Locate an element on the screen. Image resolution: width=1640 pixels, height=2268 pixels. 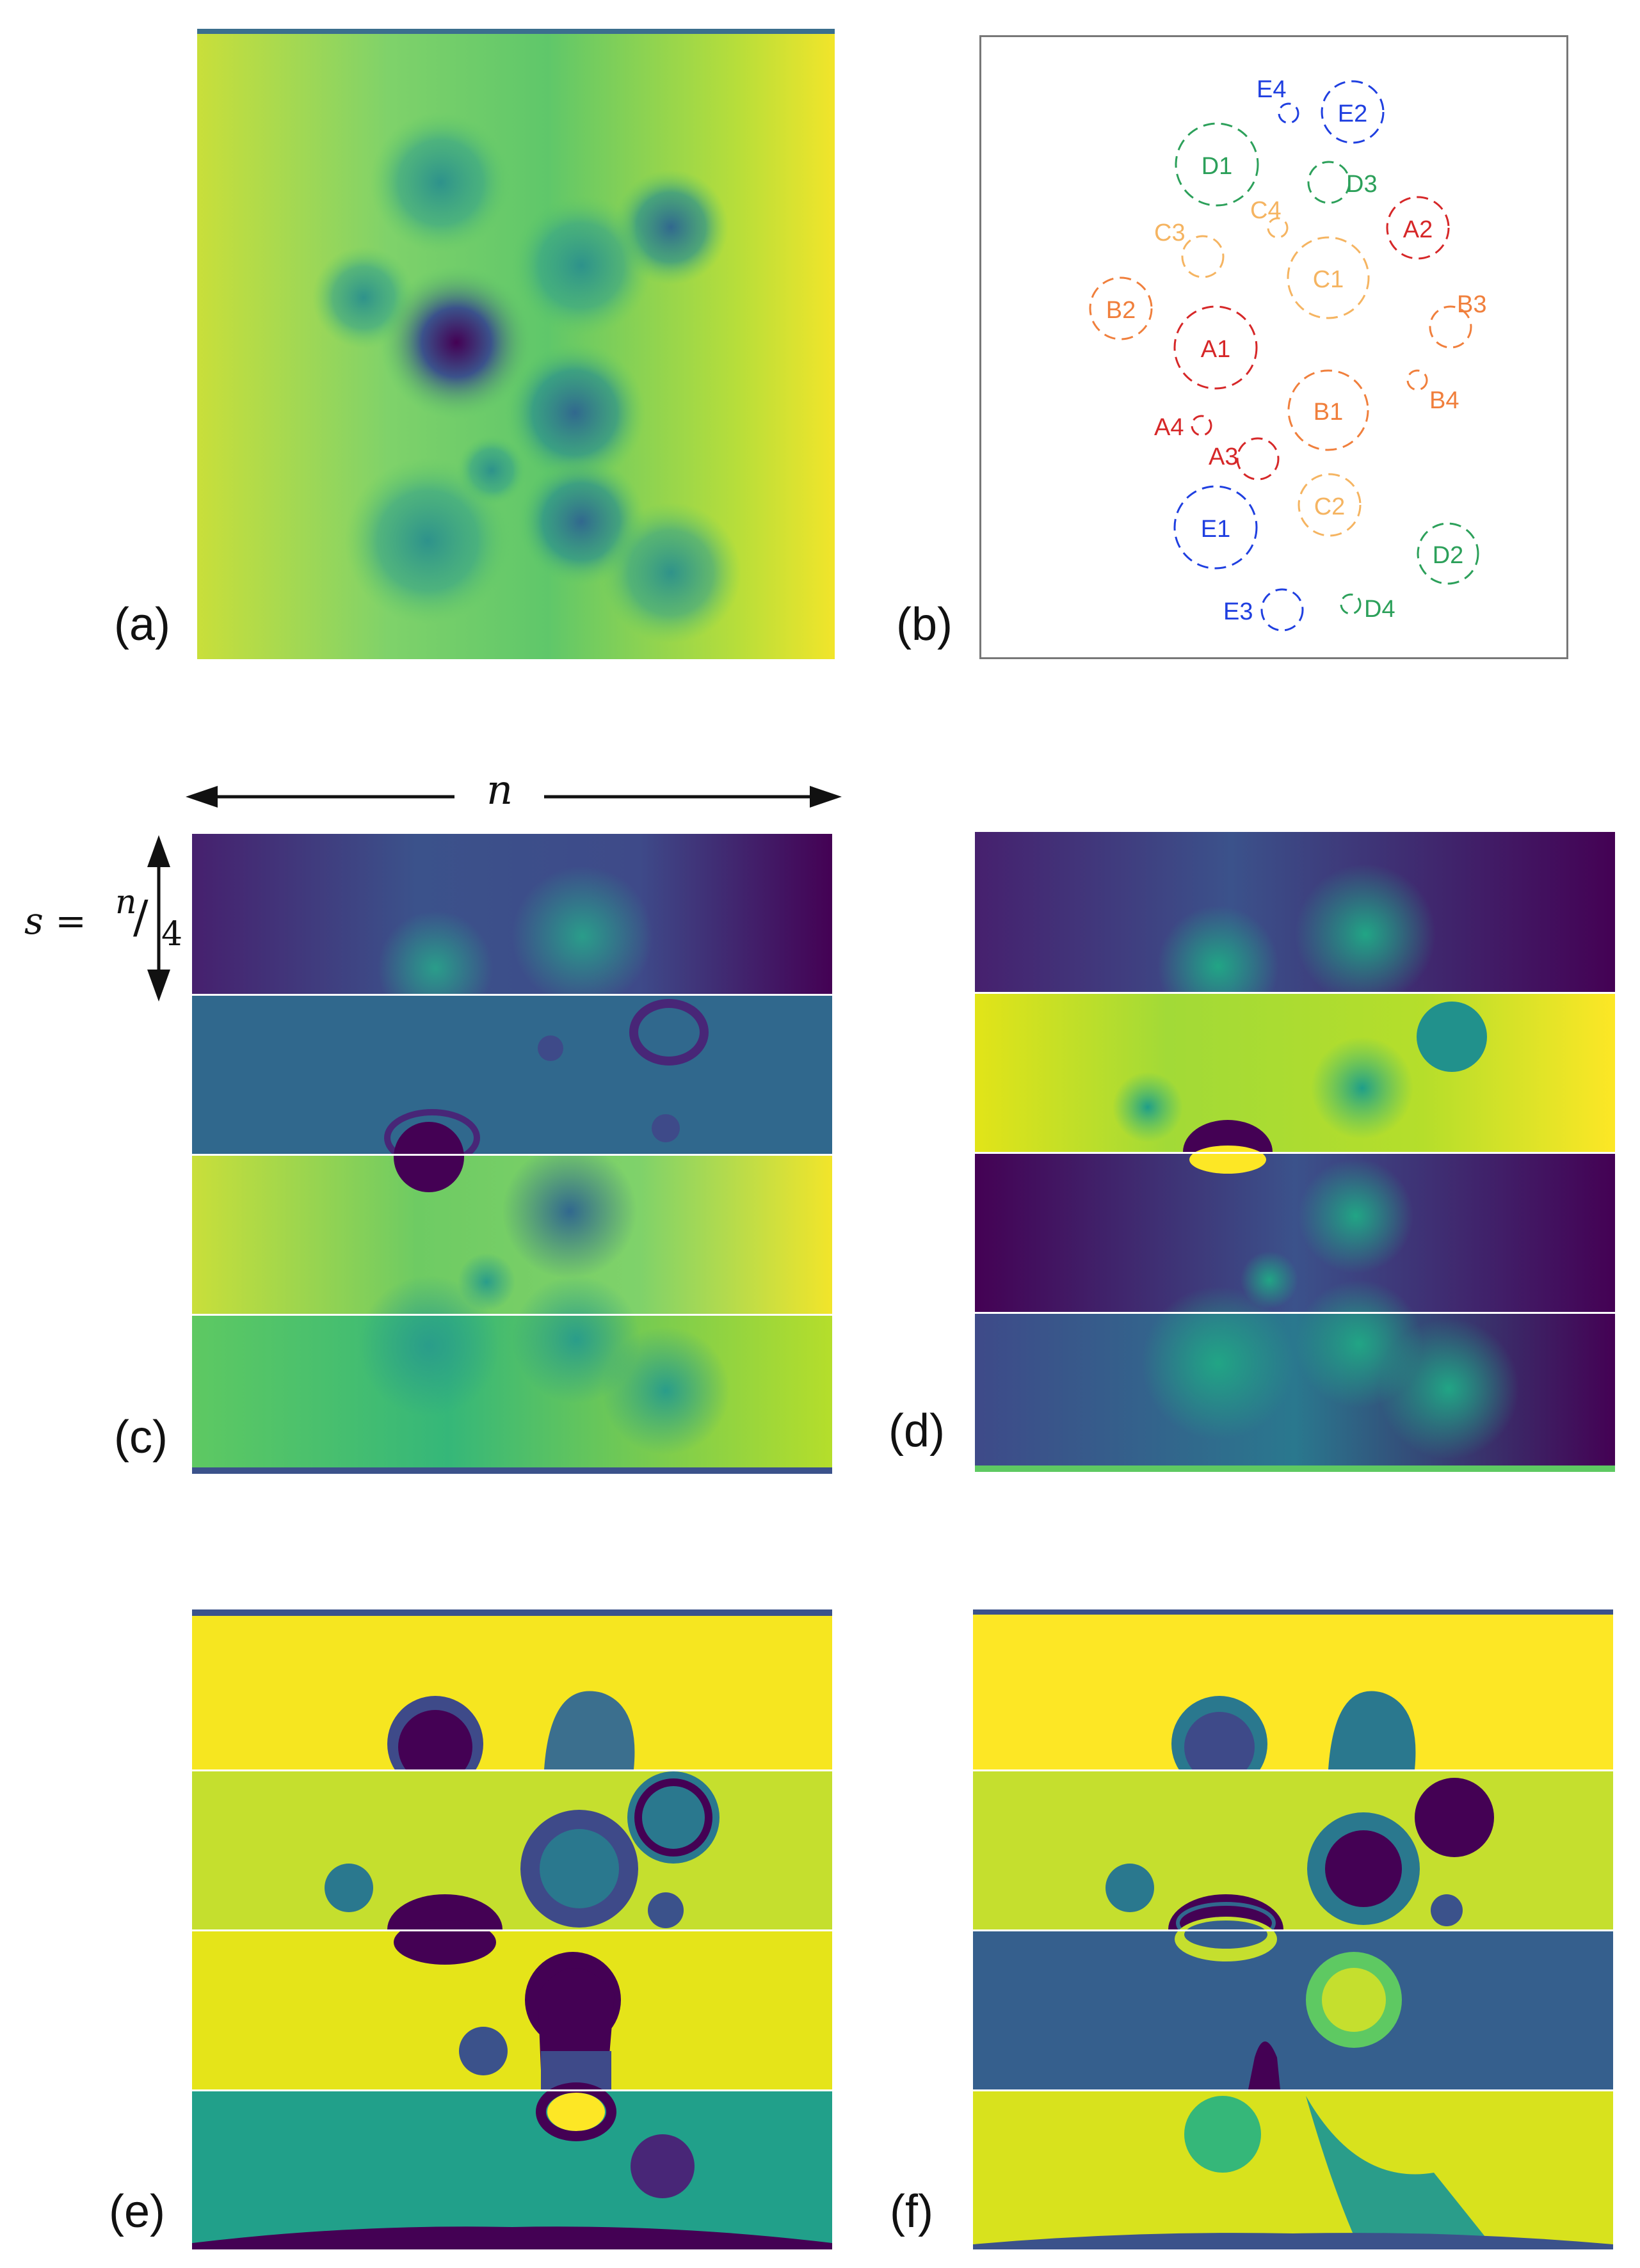
inclusion-label-d4: D4 is located at coordinates (1380, 609).